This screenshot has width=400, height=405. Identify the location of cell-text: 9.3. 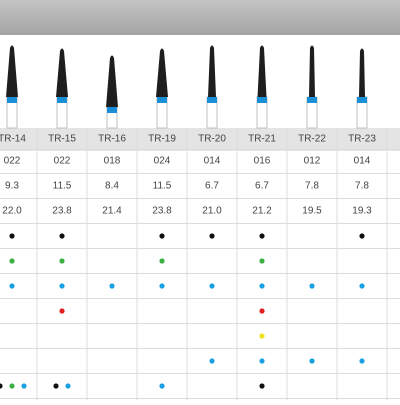
(12, 186).